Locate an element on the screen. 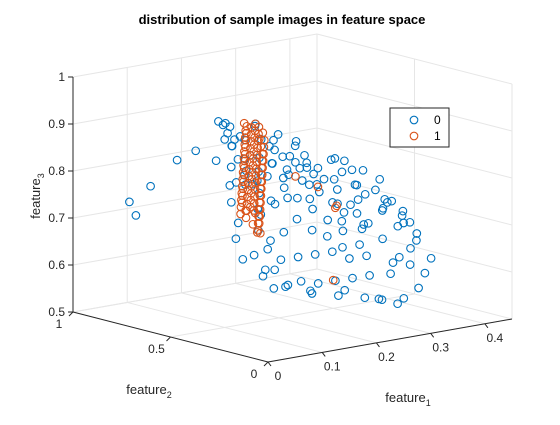 This screenshot has width=560, height=425. x-axis-line is located at coordinates (390, 340).